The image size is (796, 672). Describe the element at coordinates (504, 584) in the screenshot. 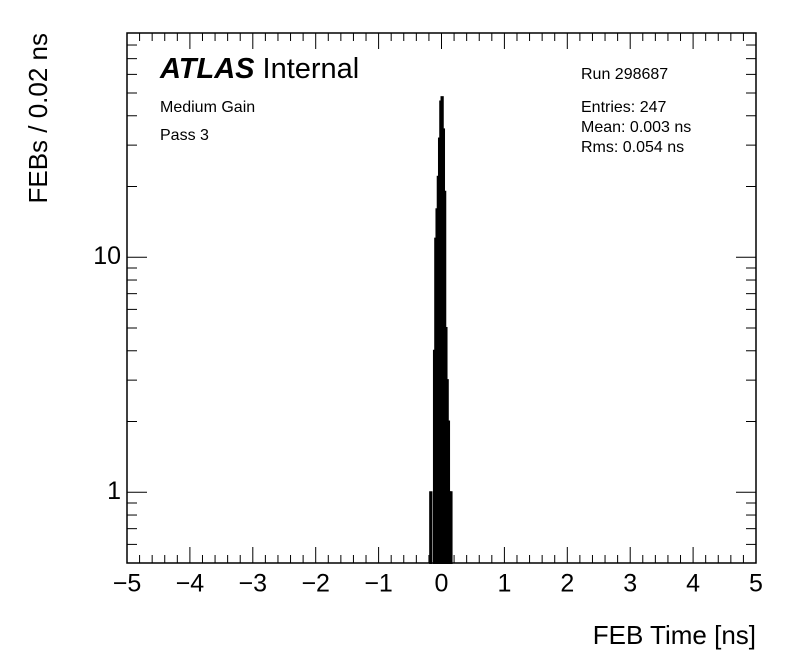

I see `x-tick-label: 1` at that location.